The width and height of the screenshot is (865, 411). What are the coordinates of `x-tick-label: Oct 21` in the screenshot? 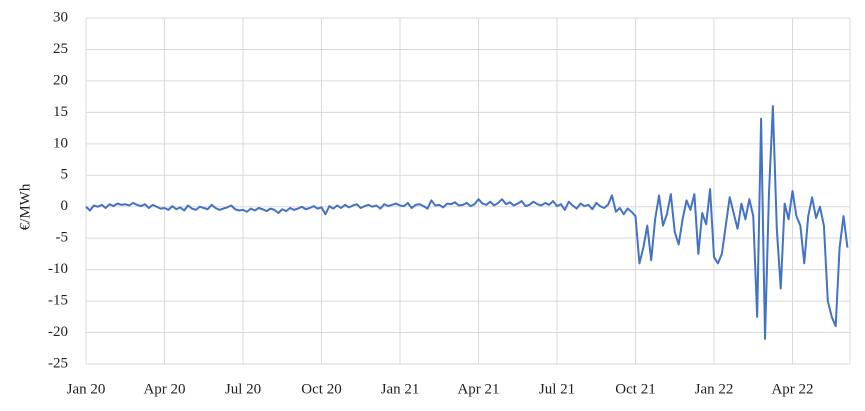 It's located at (635, 389).